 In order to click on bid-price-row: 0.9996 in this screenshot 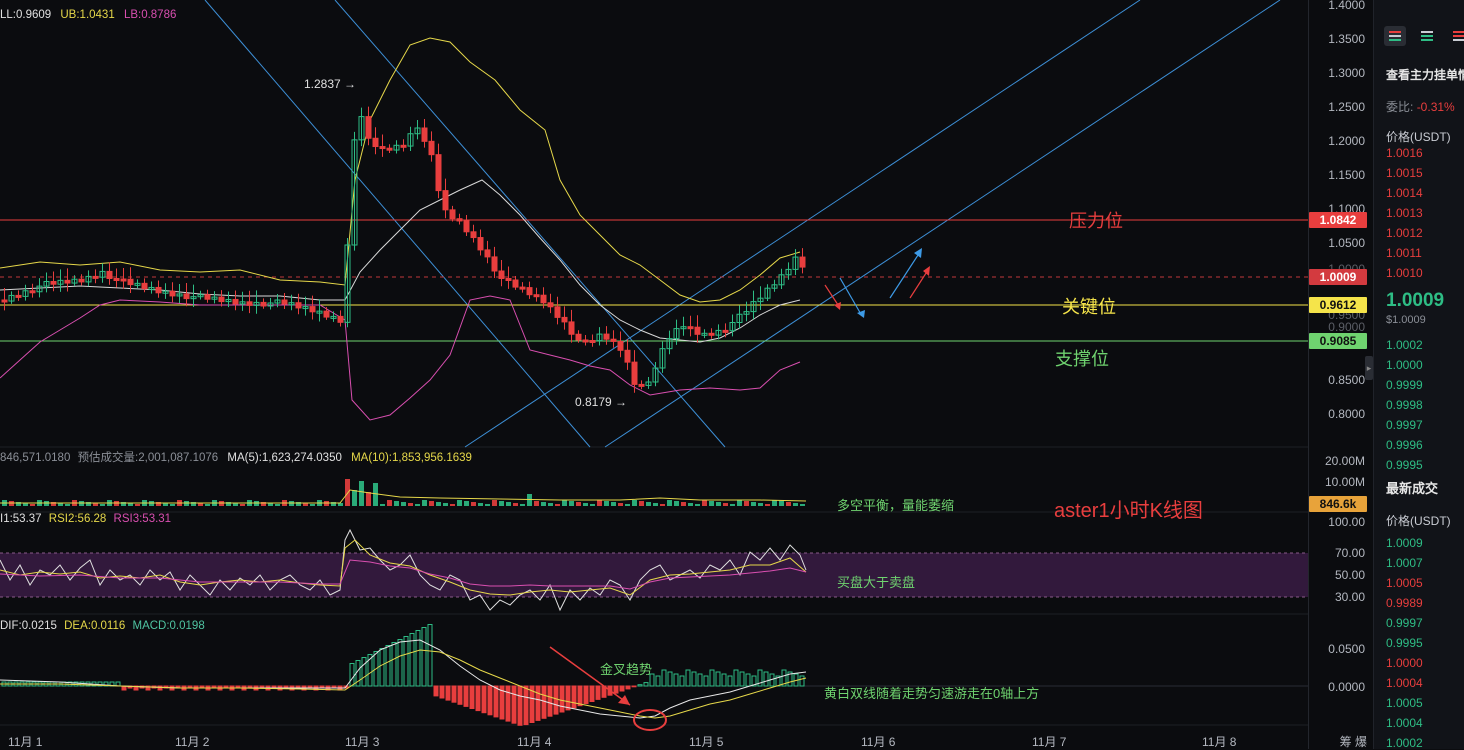, I will do `click(1404, 445)`.